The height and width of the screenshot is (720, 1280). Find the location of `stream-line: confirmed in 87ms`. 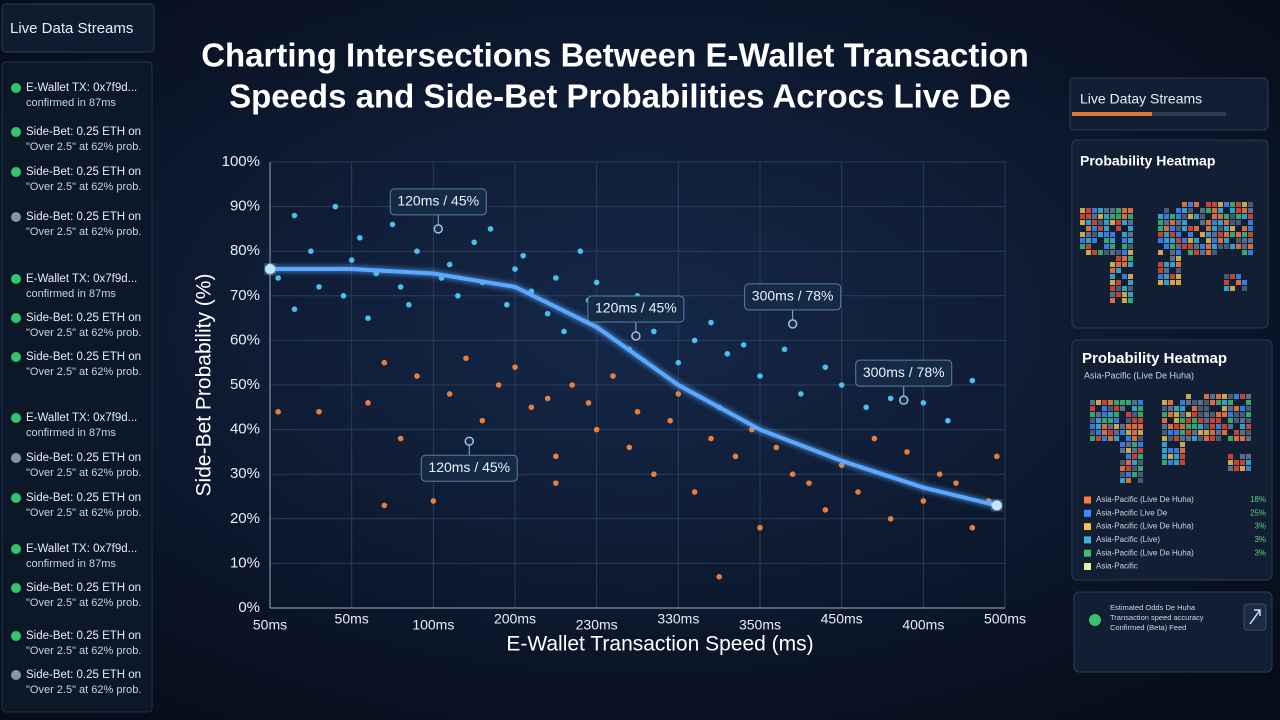

stream-line: confirmed in 87ms is located at coordinates (71, 103).